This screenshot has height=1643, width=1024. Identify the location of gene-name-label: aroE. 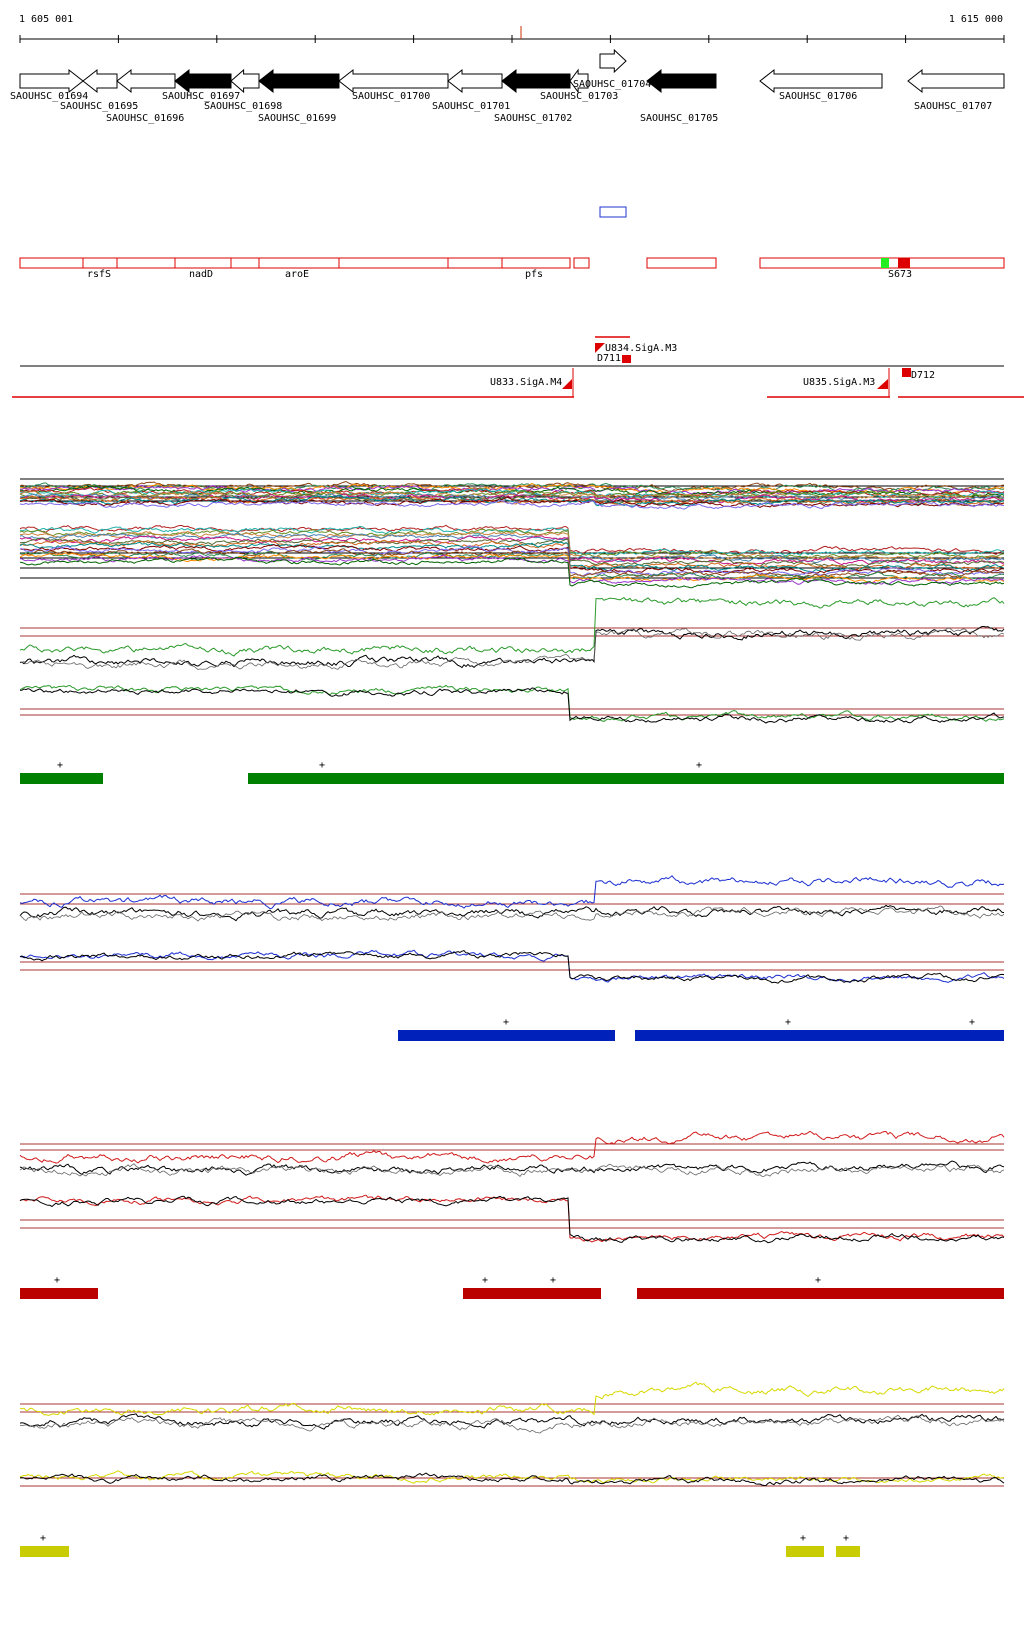
(297, 274).